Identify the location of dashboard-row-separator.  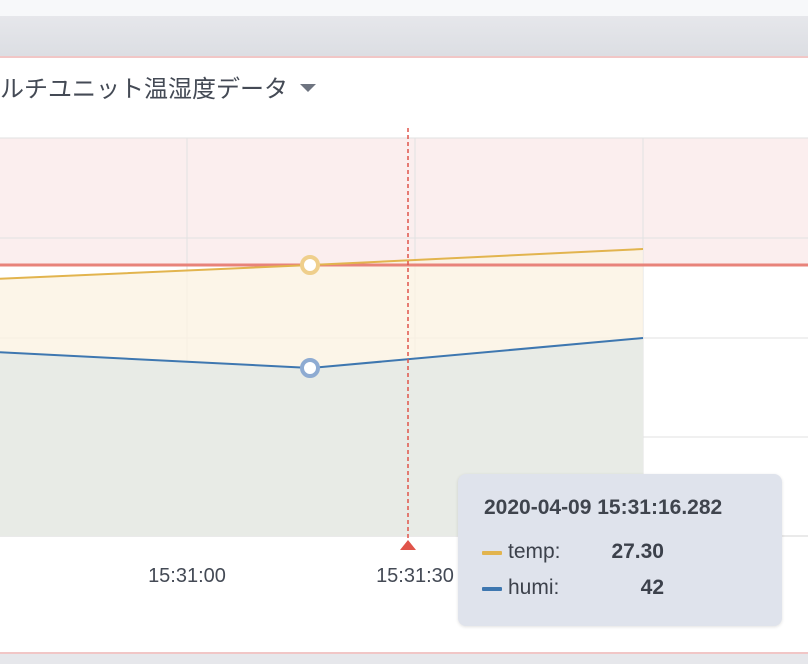
(404, 37).